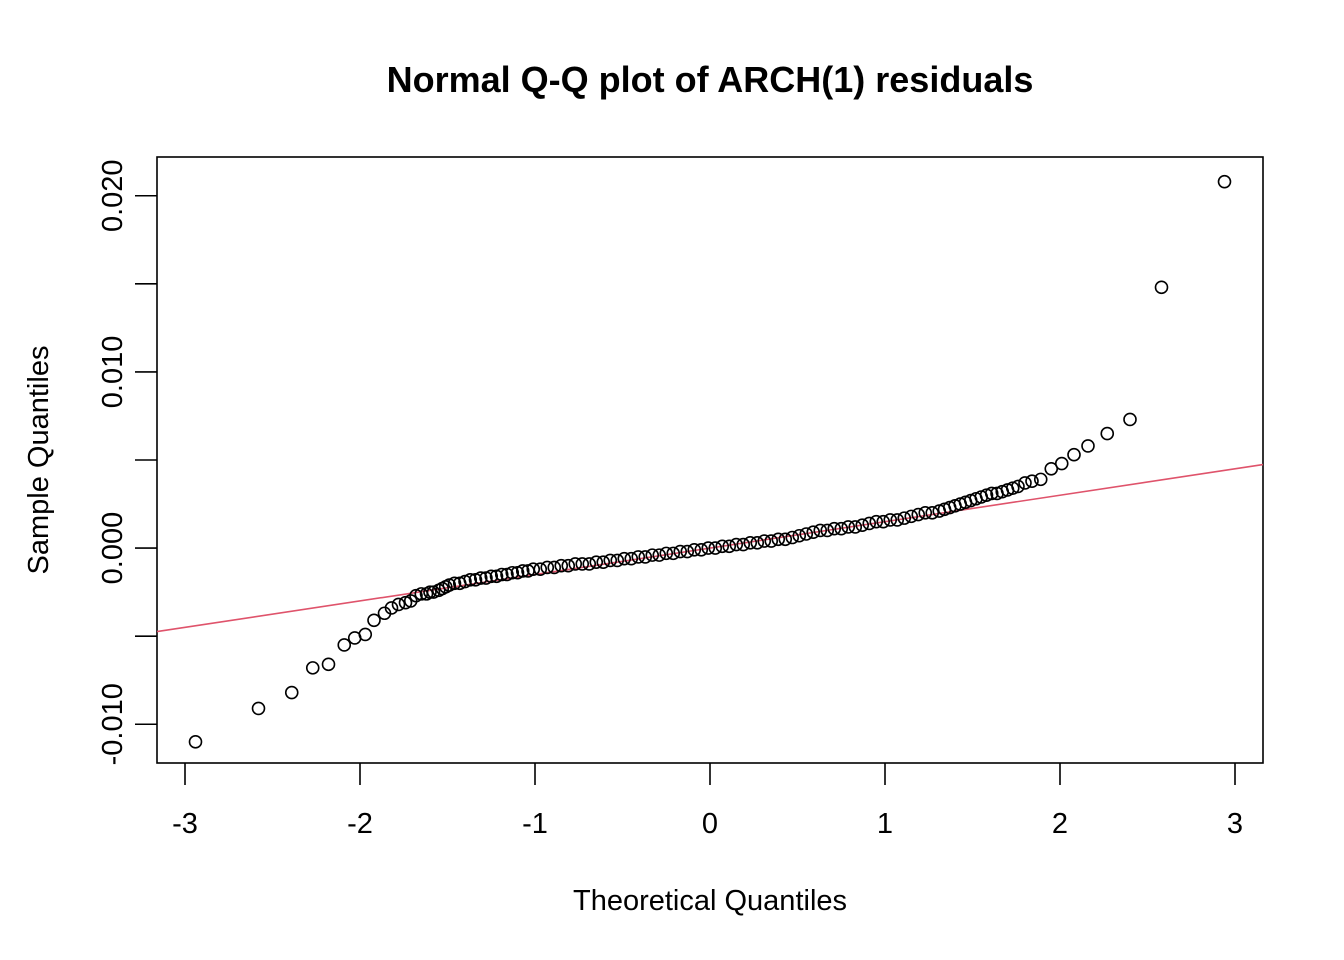  Describe the element at coordinates (710, 79) in the screenshot. I see `chart-title: Normal Q-Q plot of ARCH(1) residuals` at that location.